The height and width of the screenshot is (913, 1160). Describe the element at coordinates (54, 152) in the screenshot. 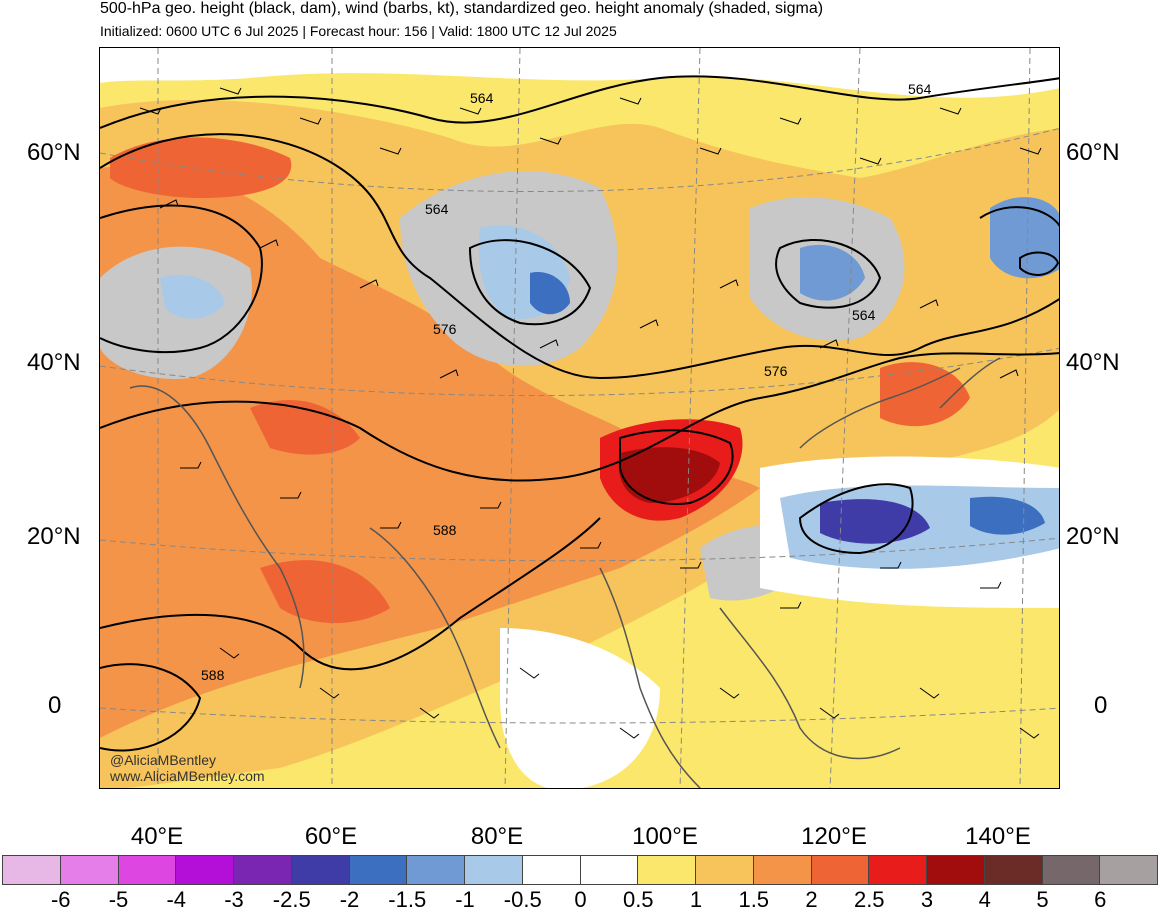

I see `lat-label-60n-left: 60°N` at that location.